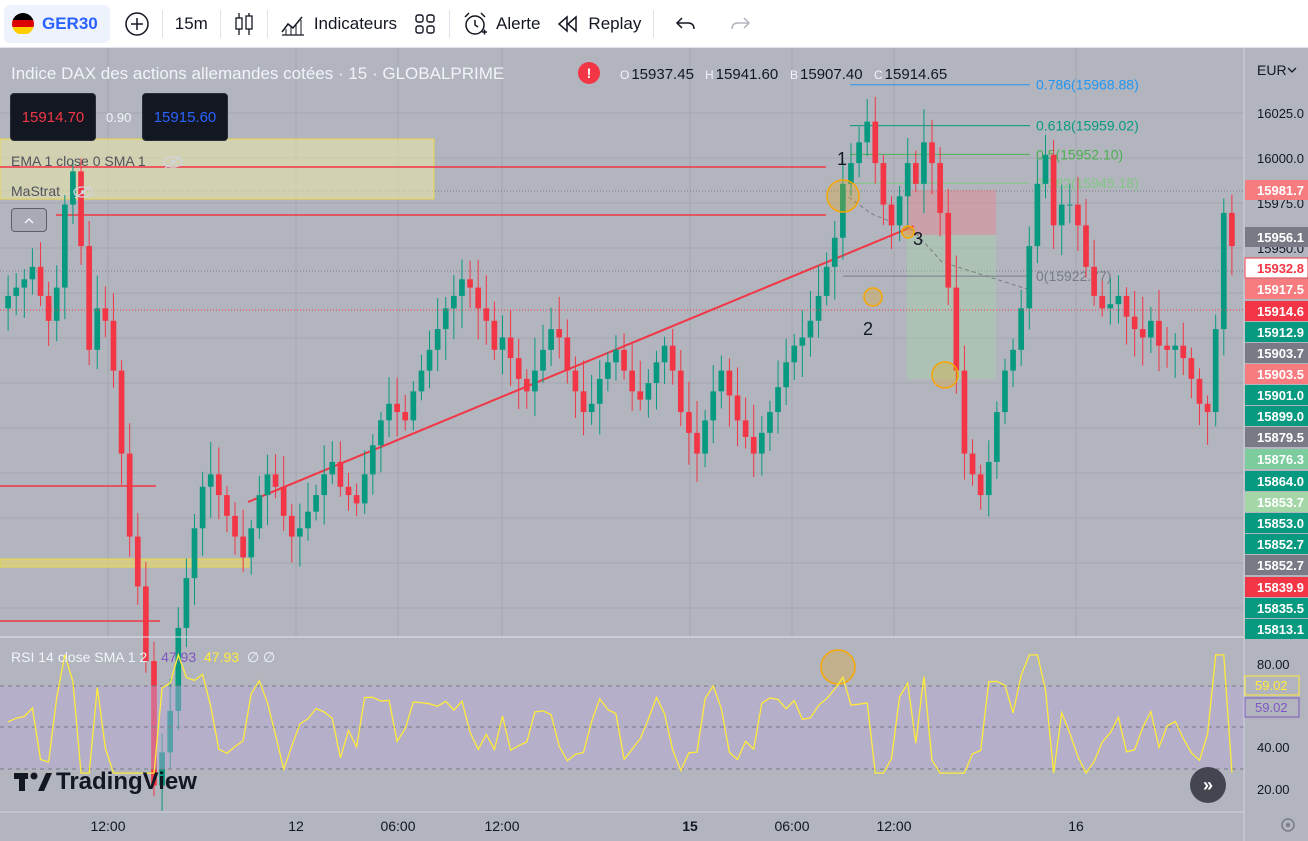 This screenshot has width=1308, height=841. What do you see at coordinates (1280, 523) in the screenshot?
I see `svg-text: 15853.0` at bounding box center [1280, 523].